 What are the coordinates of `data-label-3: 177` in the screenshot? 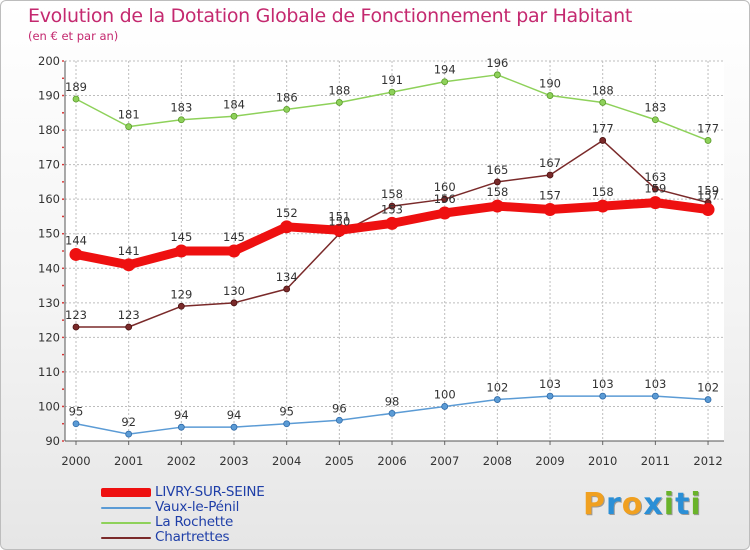 It's located at (603, 128).